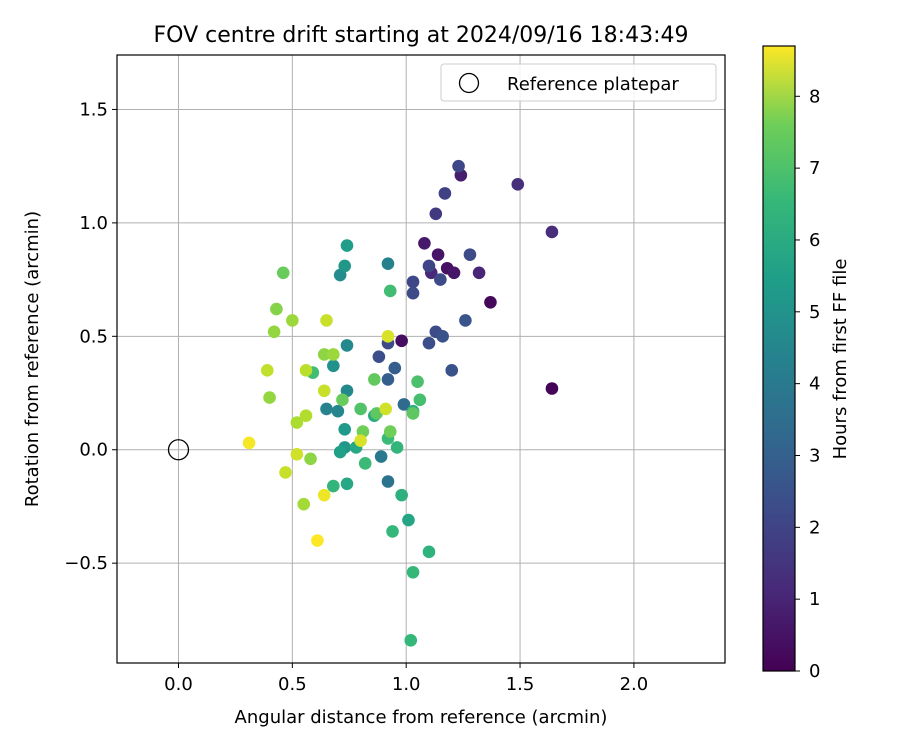  I want to click on colorbar-label: Hours from first FF file, so click(840, 359).